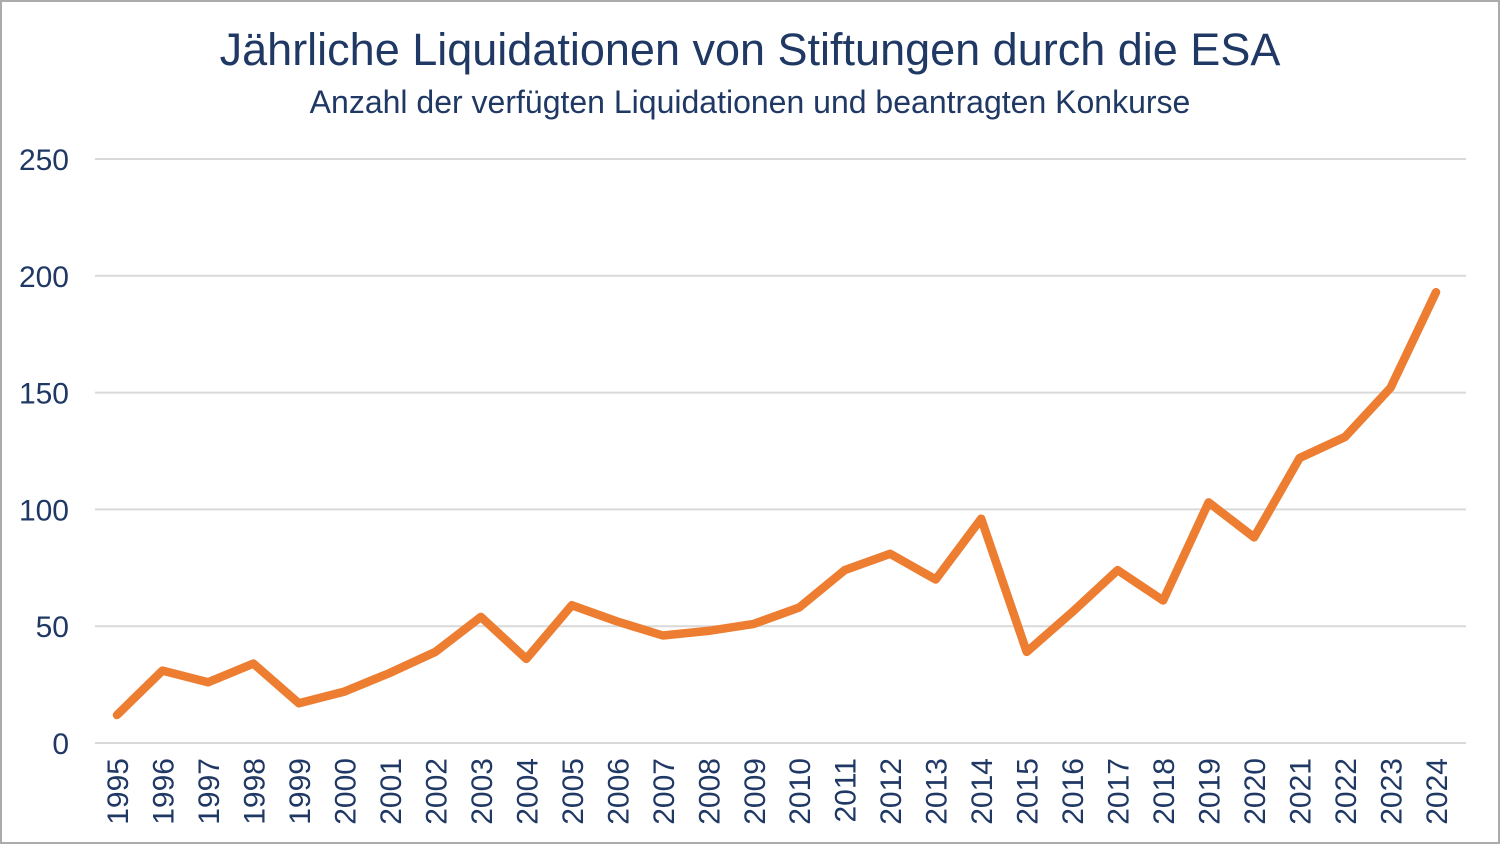 The height and width of the screenshot is (844, 1500). Describe the element at coordinates (44, 394) in the screenshot. I see `y-axis-tick-label: 150` at that location.